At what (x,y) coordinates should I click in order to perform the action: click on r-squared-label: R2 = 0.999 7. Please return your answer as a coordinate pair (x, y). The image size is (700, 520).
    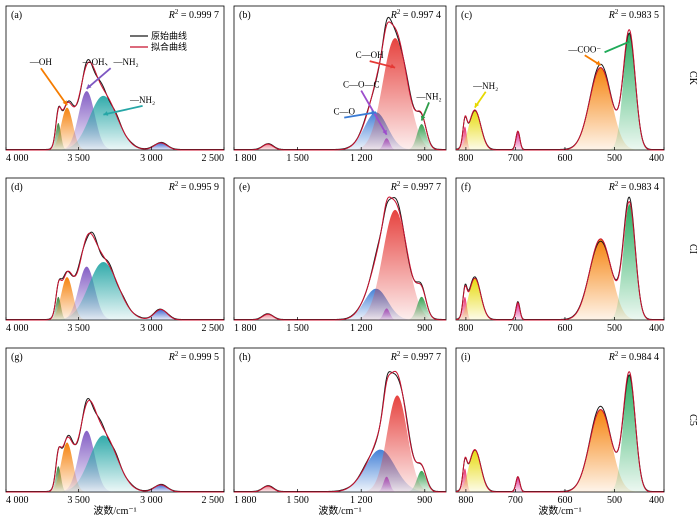
    Looking at the image, I should click on (193, 14).